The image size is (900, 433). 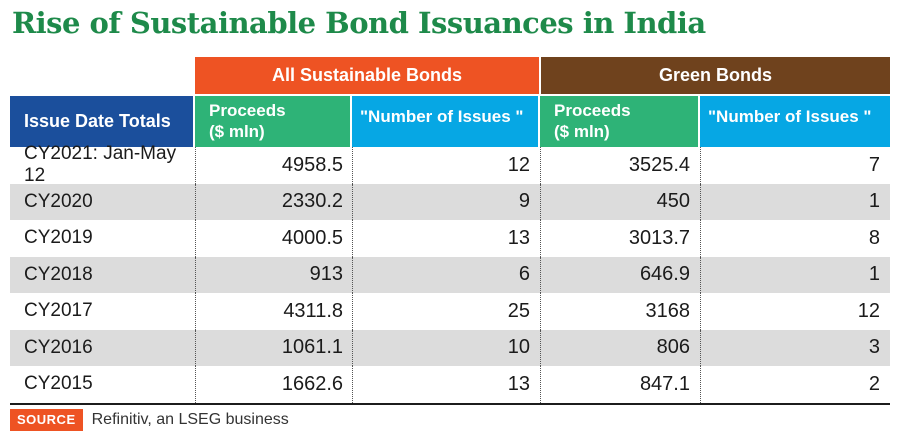 I want to click on gb-proceeds-value: 806, so click(x=620, y=347).